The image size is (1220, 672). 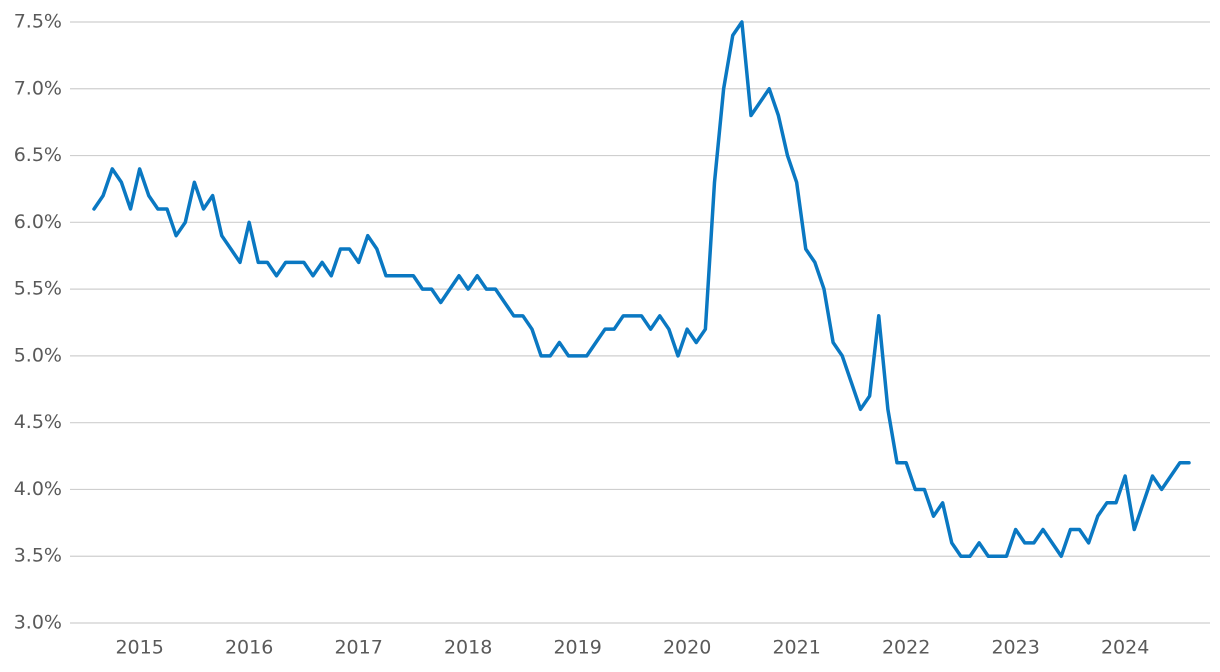 What do you see at coordinates (38, 489) in the screenshot?
I see `y-tick-label: 4.0%` at bounding box center [38, 489].